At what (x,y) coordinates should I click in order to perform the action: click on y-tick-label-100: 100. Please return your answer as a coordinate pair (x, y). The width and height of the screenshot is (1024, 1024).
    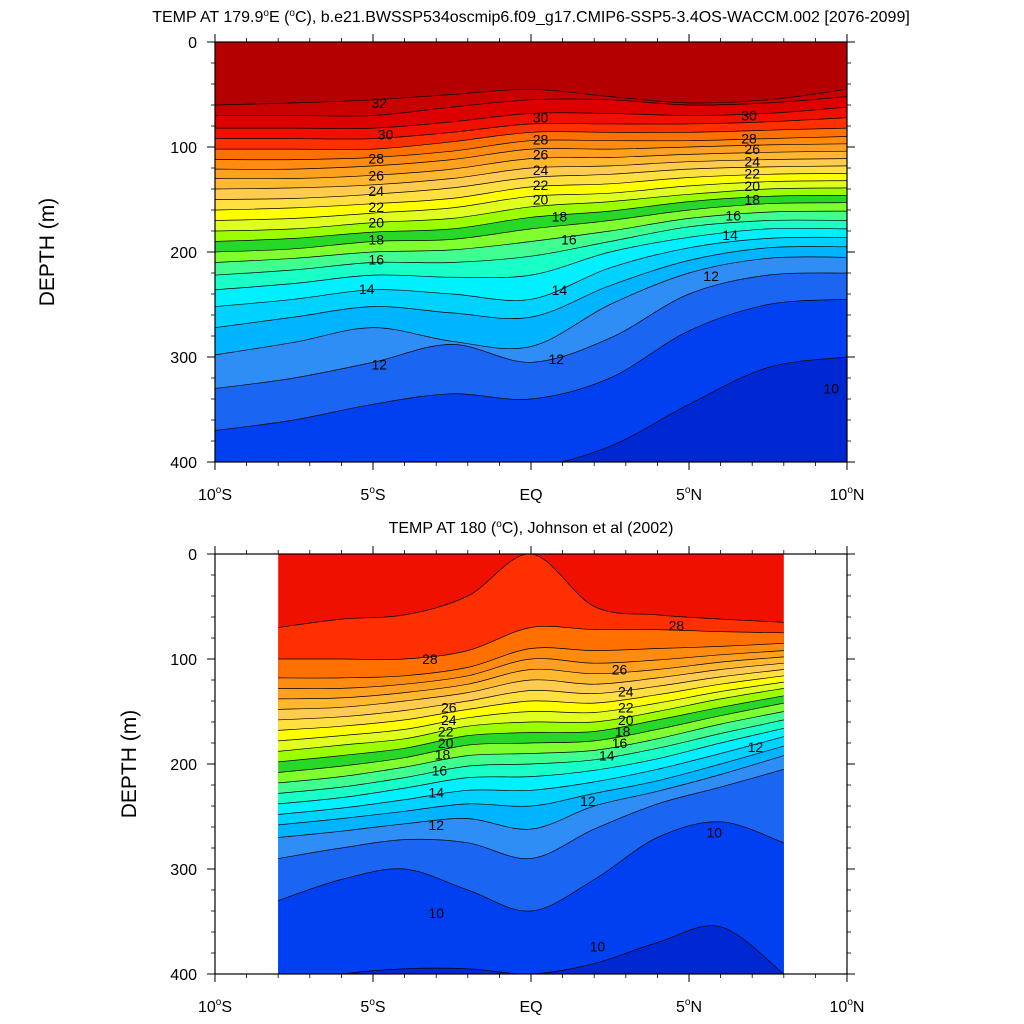
    Looking at the image, I should click on (183, 660).